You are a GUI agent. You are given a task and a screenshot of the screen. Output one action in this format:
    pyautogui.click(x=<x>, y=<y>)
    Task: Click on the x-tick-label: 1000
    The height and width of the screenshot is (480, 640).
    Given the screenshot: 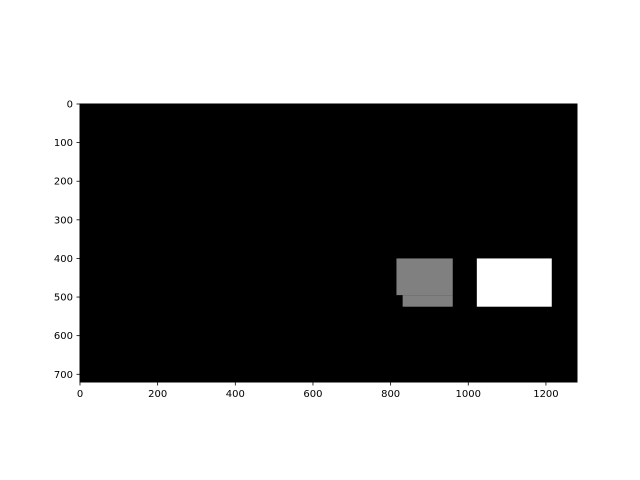 What is the action you would take?
    pyautogui.click(x=468, y=394)
    